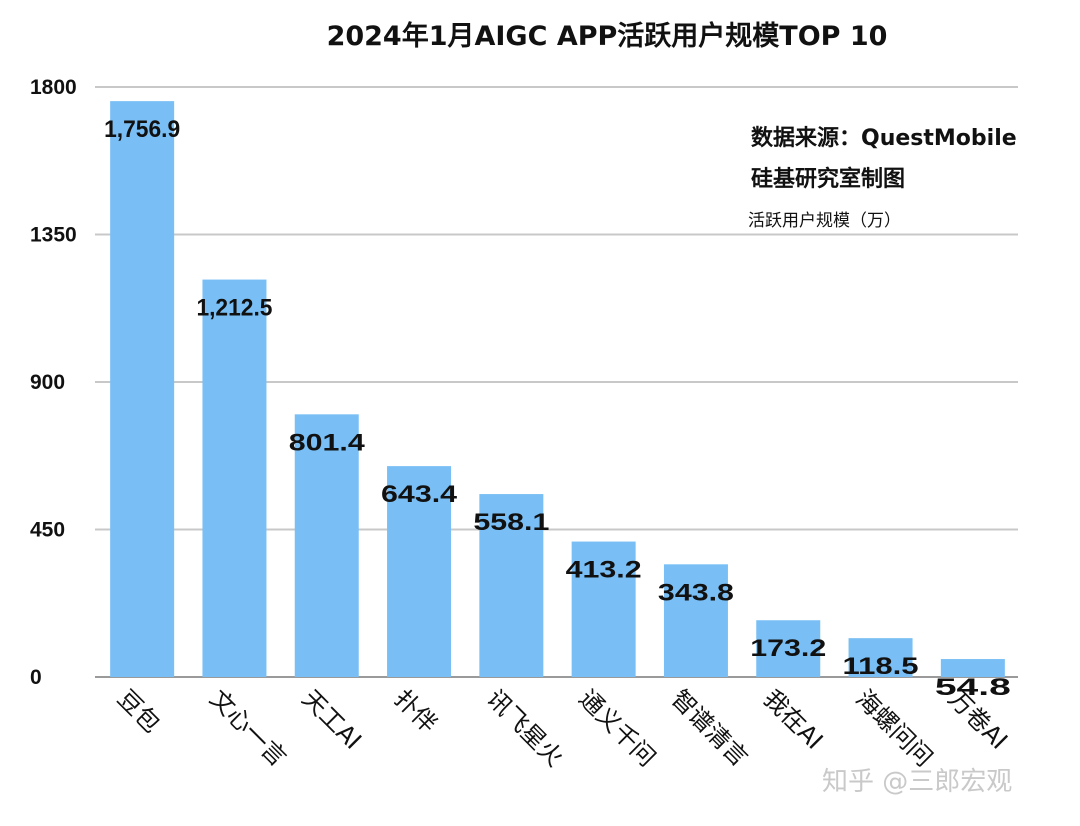 This screenshot has height=826, width=1080. What do you see at coordinates (327, 442) in the screenshot?
I see `data-label: 801.4` at bounding box center [327, 442].